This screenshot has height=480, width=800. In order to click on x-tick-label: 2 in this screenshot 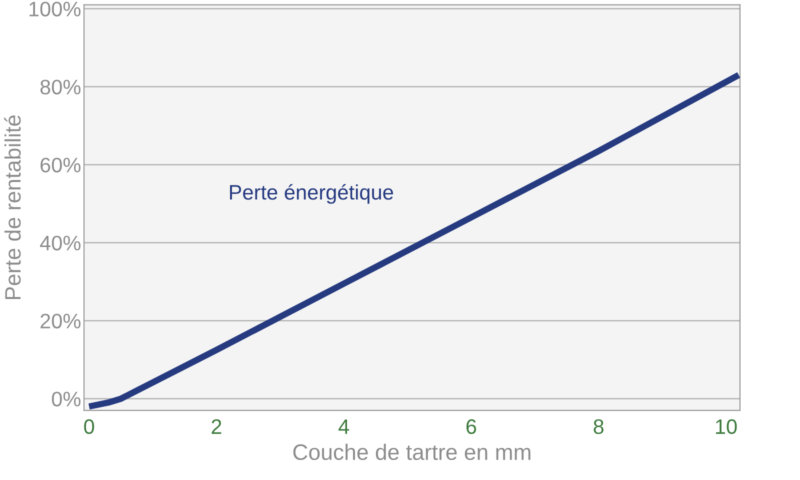, I will do `click(217, 426)`.